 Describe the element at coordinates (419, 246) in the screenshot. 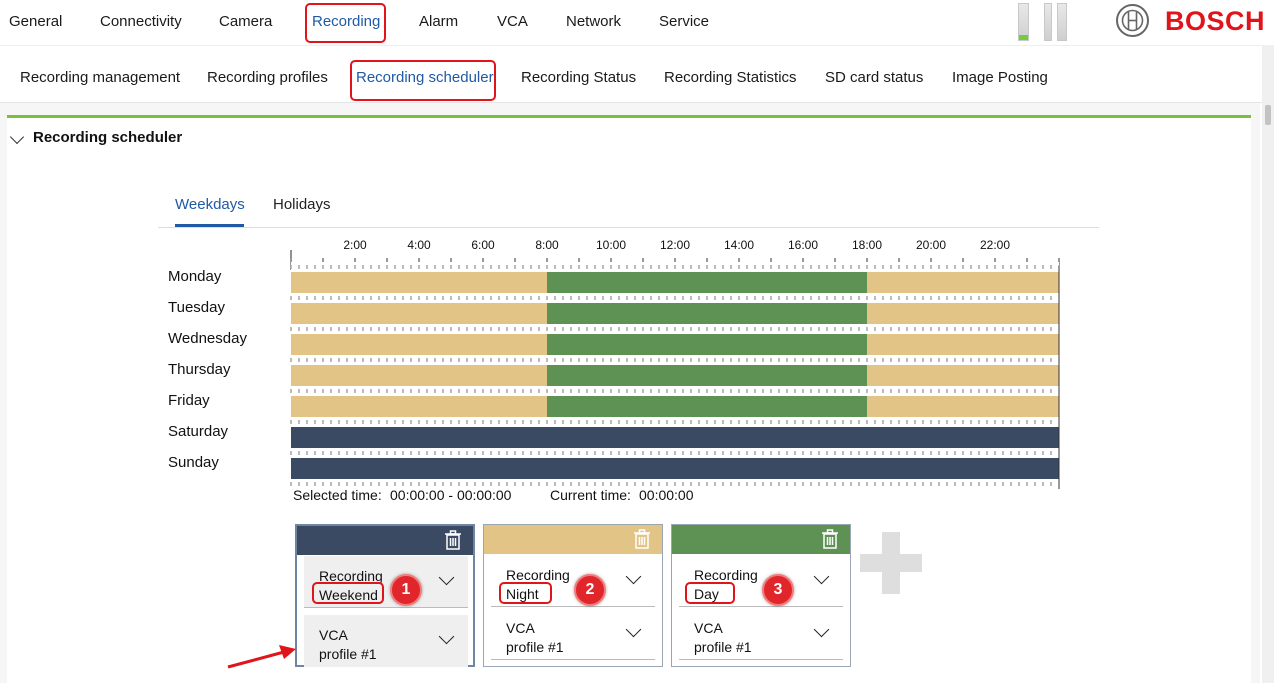

I see `time-label: 4:00` at that location.